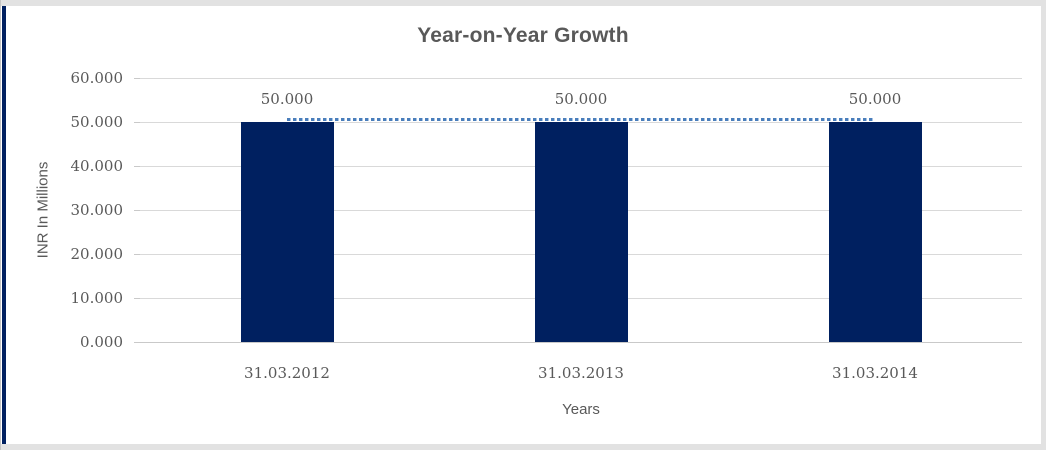  What do you see at coordinates (0, 225) in the screenshot?
I see `frame-border-left` at bounding box center [0, 225].